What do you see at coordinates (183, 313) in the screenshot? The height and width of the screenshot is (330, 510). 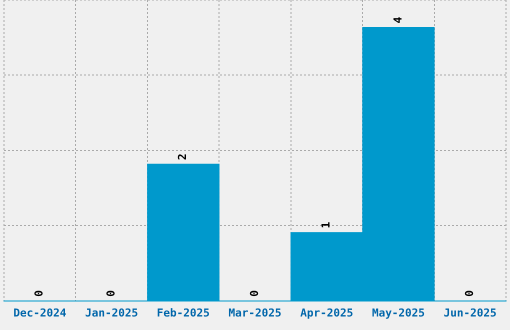 I see `x-tick-label: Feb-2025` at bounding box center [183, 313].